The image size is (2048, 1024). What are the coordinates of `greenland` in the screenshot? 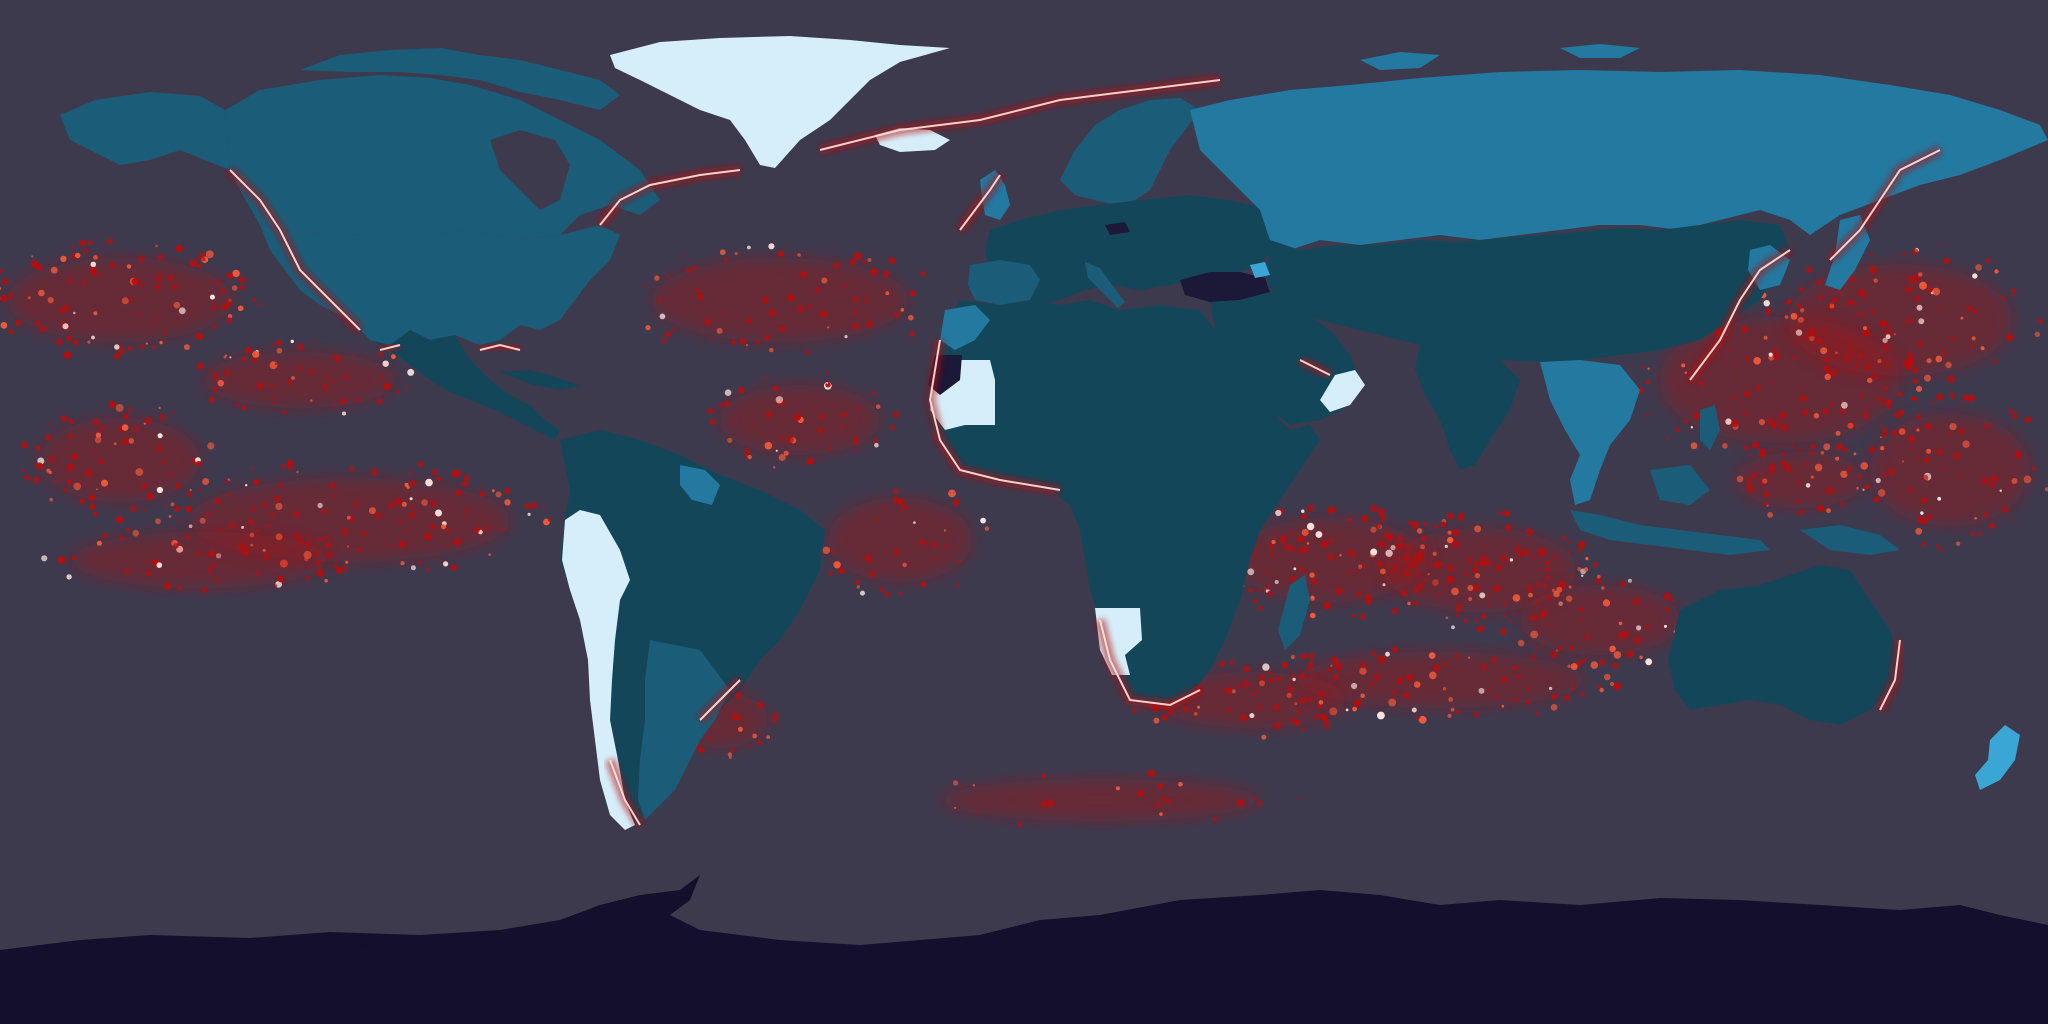 It's located at (780, 102).